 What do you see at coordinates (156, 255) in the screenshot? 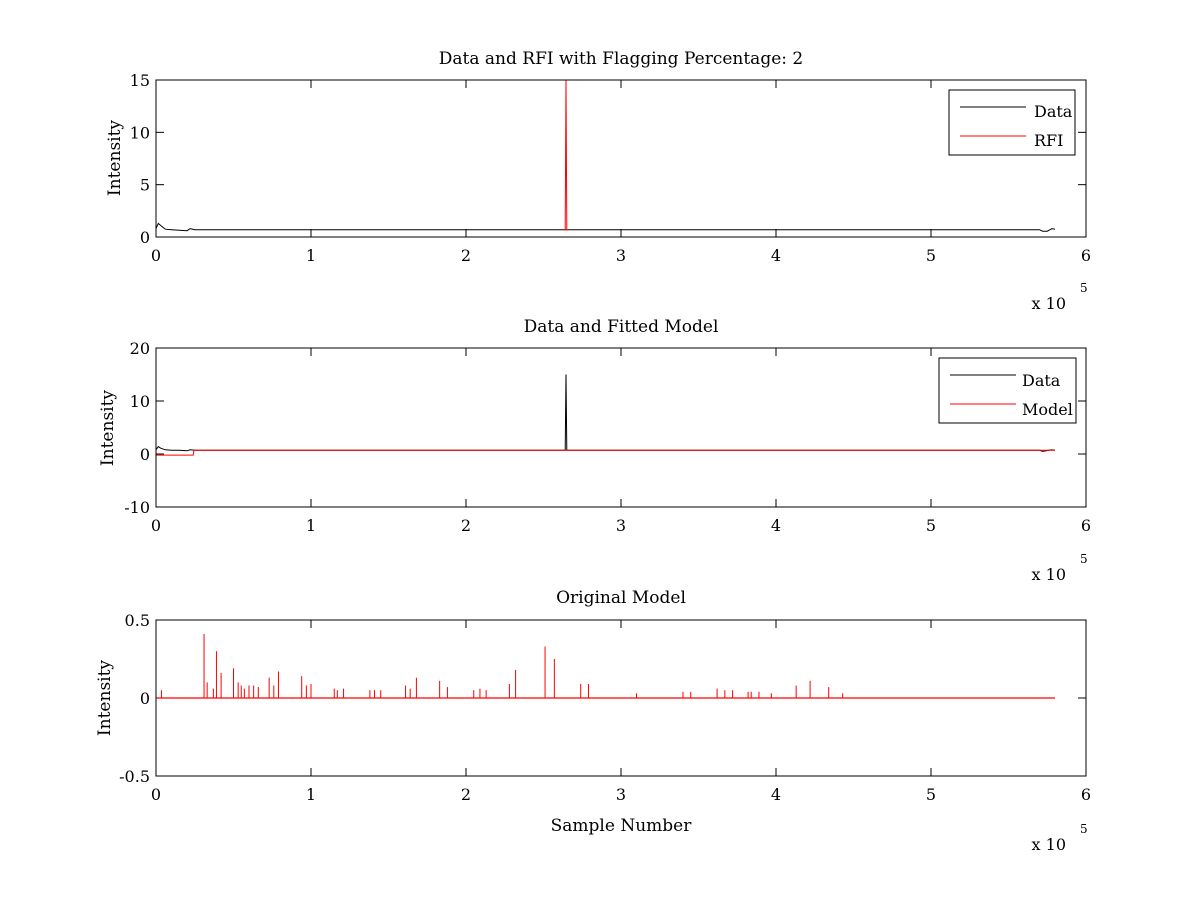
I see `panel-1-xtick-label: 0` at bounding box center [156, 255].